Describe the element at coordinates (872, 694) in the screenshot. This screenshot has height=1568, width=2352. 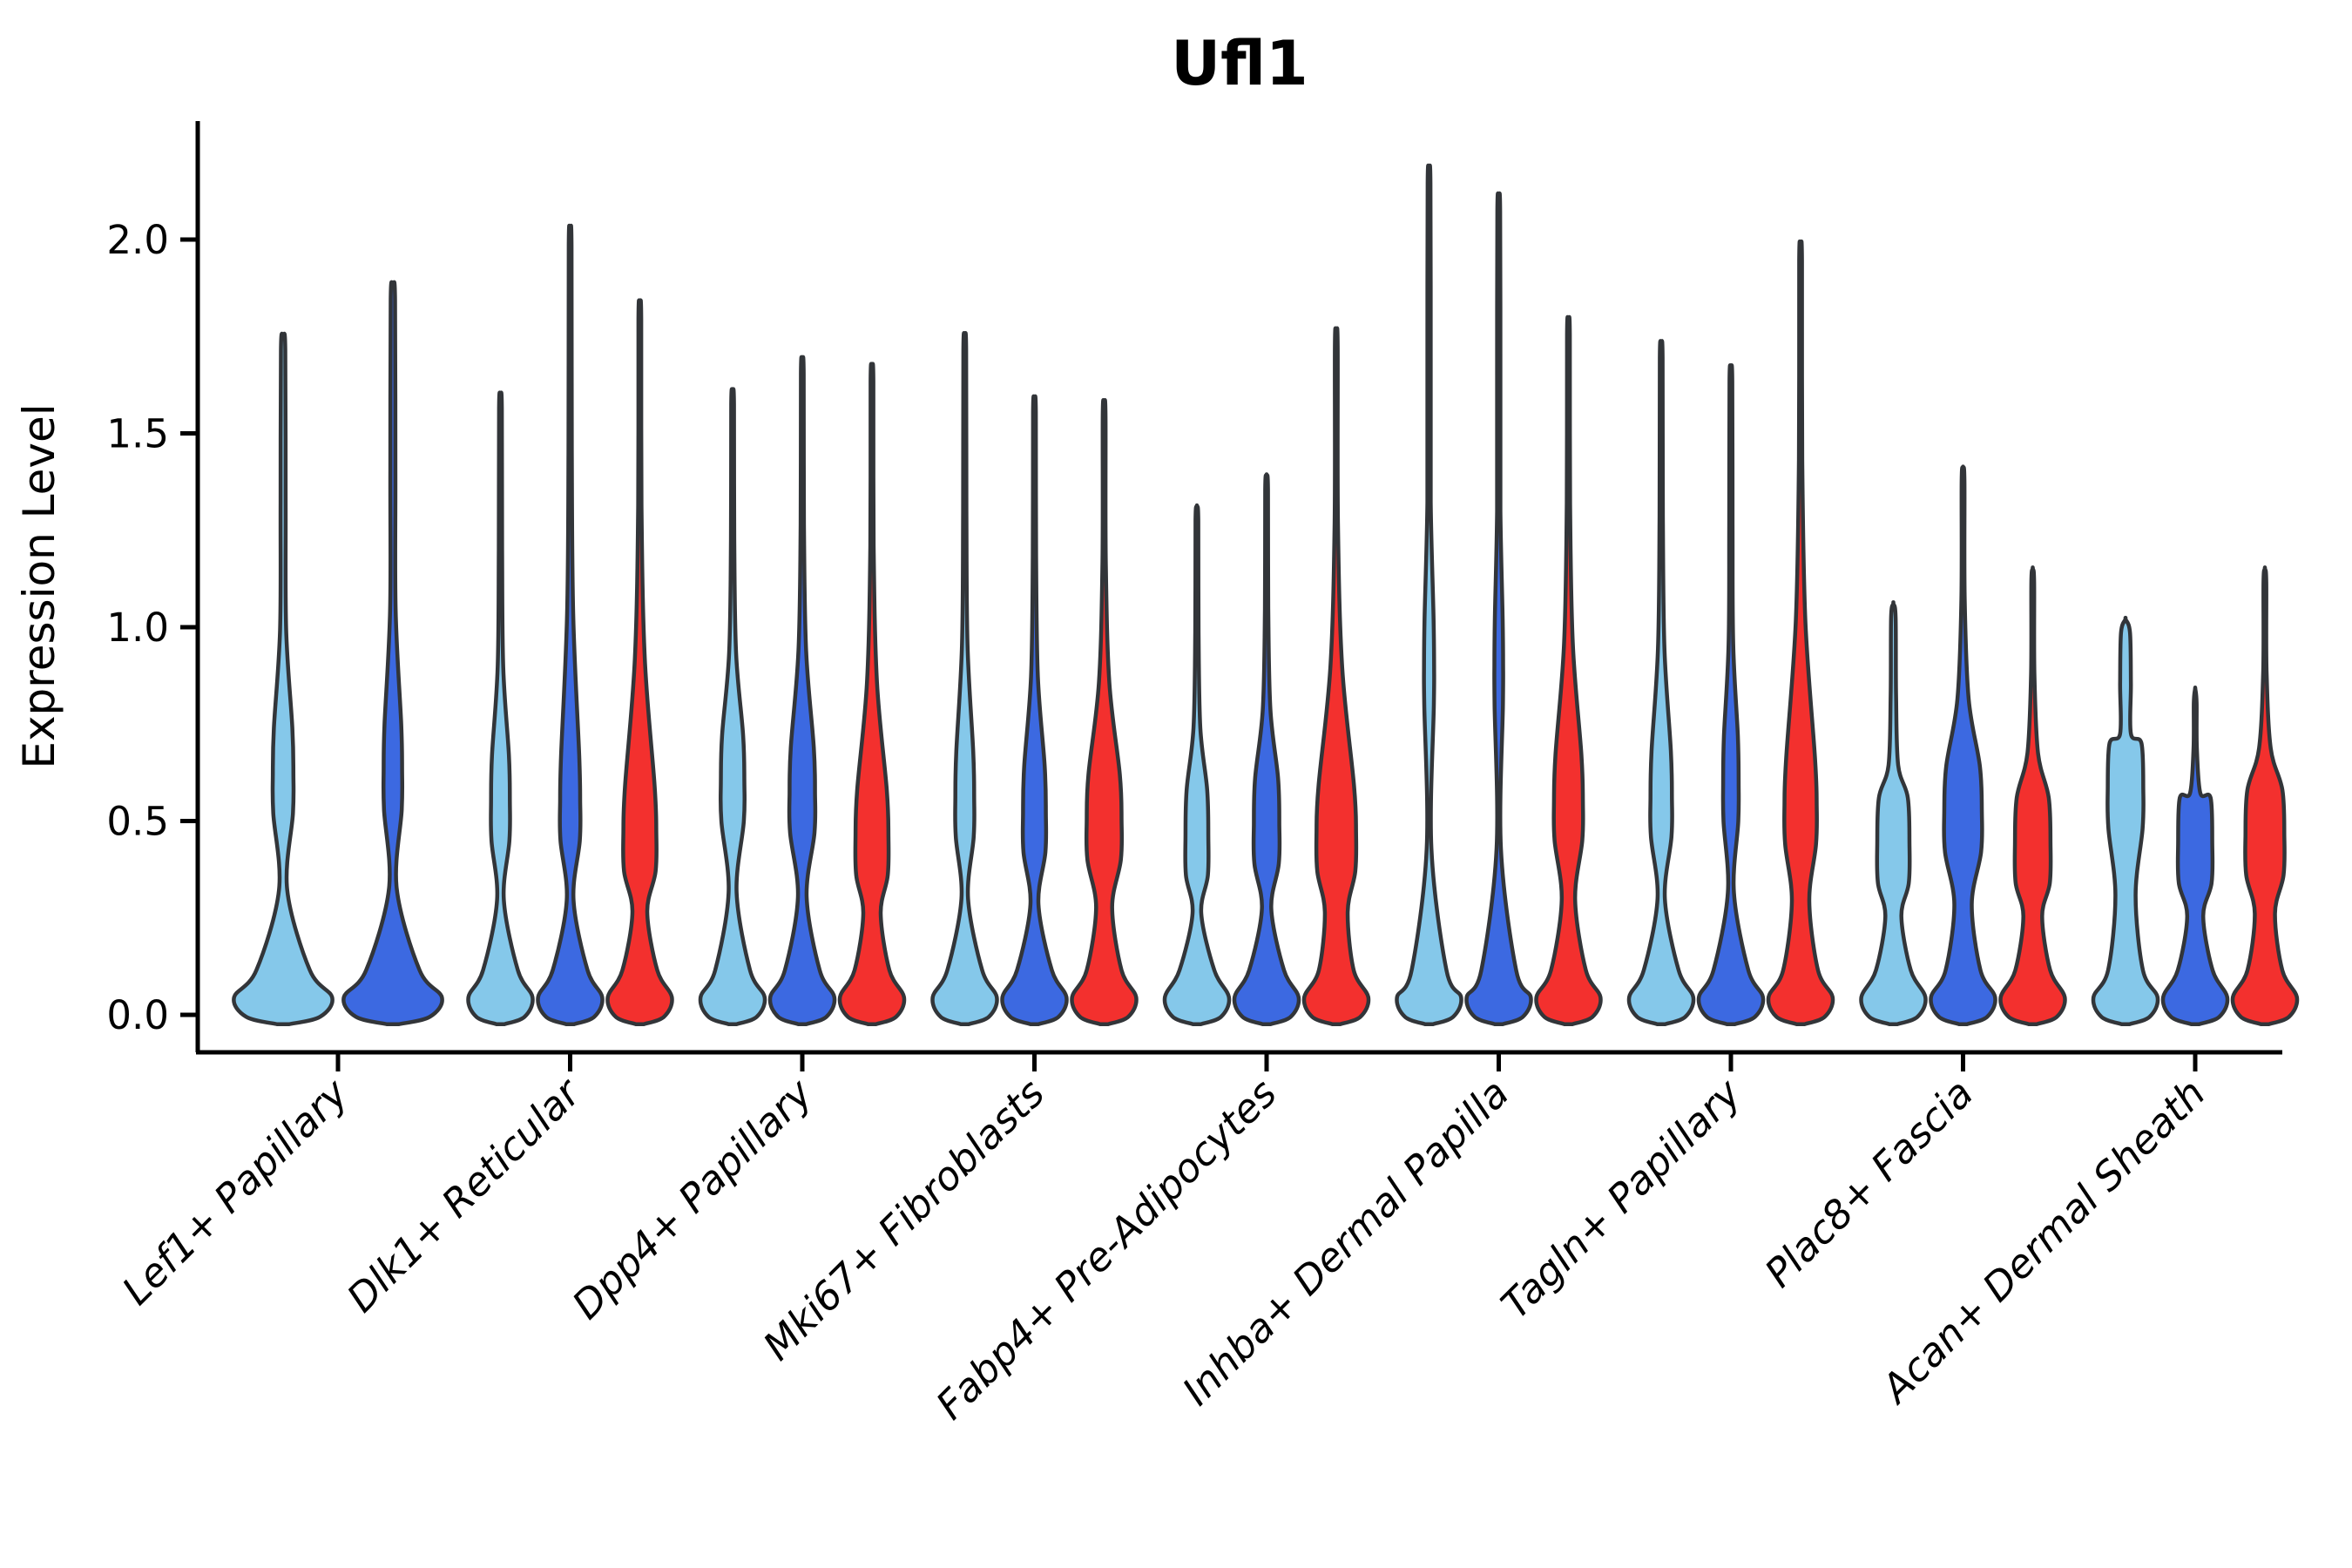
I see `violin-3-red` at that location.